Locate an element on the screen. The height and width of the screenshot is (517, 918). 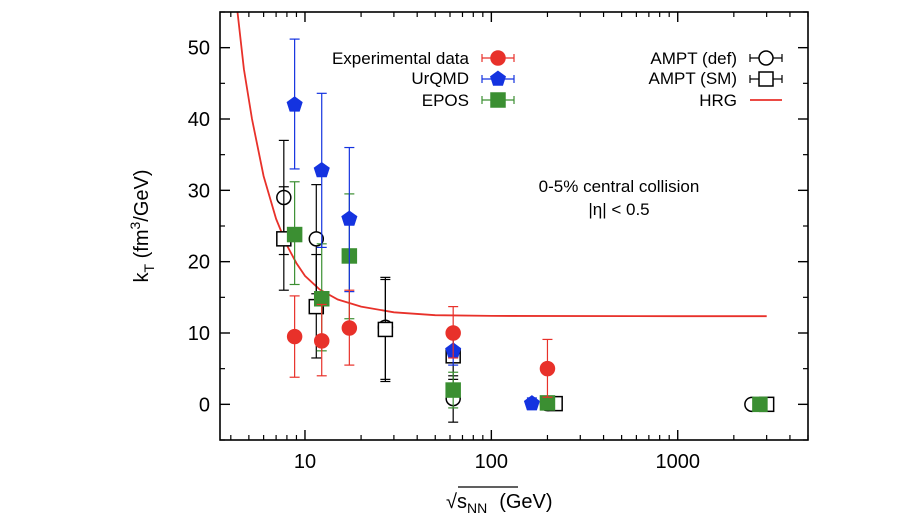
legend-entry-epos: EPOS is located at coordinates (468, 100).